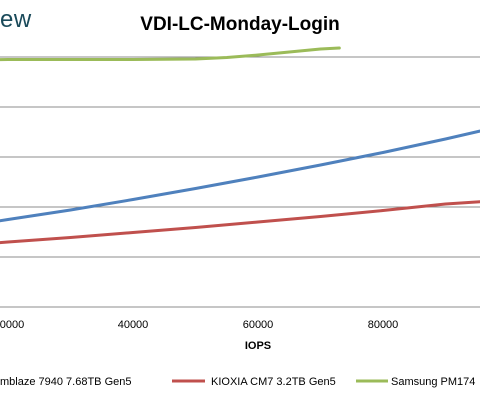  What do you see at coordinates (65, 382) in the screenshot?
I see `legend-label-0: mblaze 7940 7.68TB Gen5` at bounding box center [65, 382].